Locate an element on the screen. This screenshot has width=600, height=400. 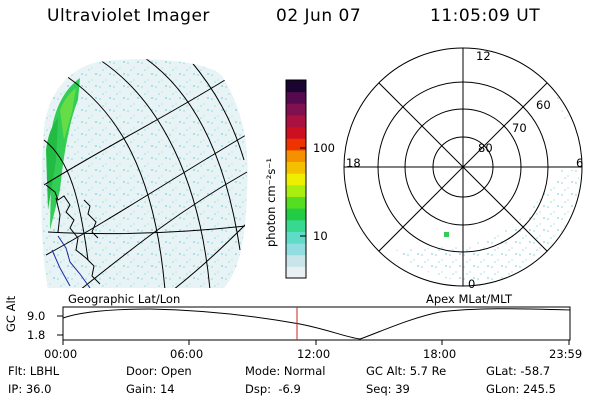
mlt-label-6: 6 is located at coordinates (580, 163).